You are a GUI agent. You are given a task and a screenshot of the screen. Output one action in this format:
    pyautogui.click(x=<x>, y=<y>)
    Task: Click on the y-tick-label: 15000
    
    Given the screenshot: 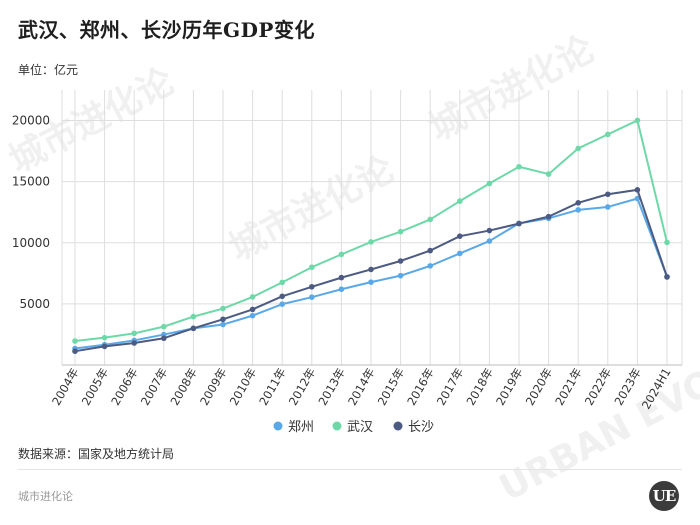 What is the action you would take?
    pyautogui.click(x=31, y=182)
    